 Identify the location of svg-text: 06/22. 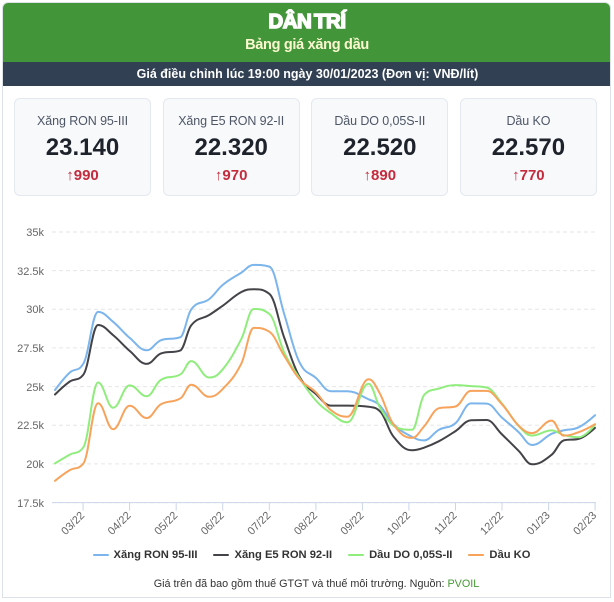
(213, 524).